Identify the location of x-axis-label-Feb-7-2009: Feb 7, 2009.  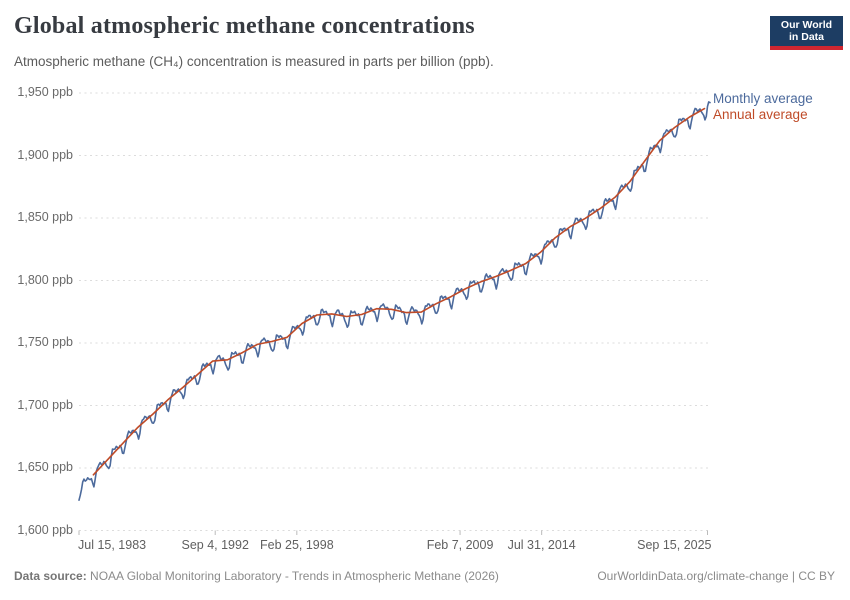
(460, 545).